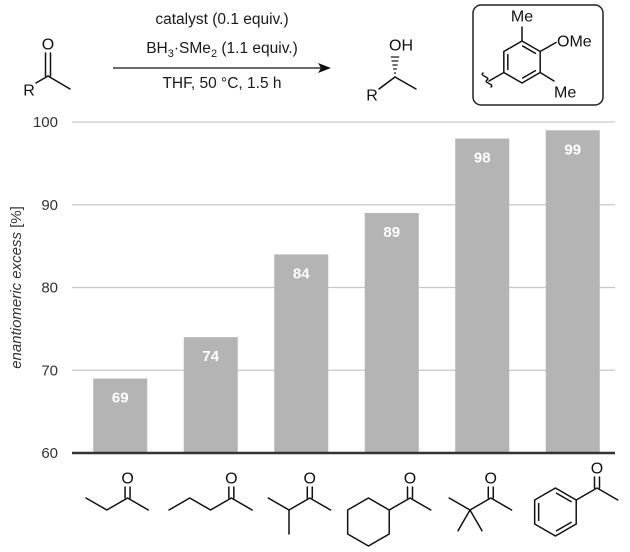  I want to click on bar-value-label: 69, so click(120, 398).